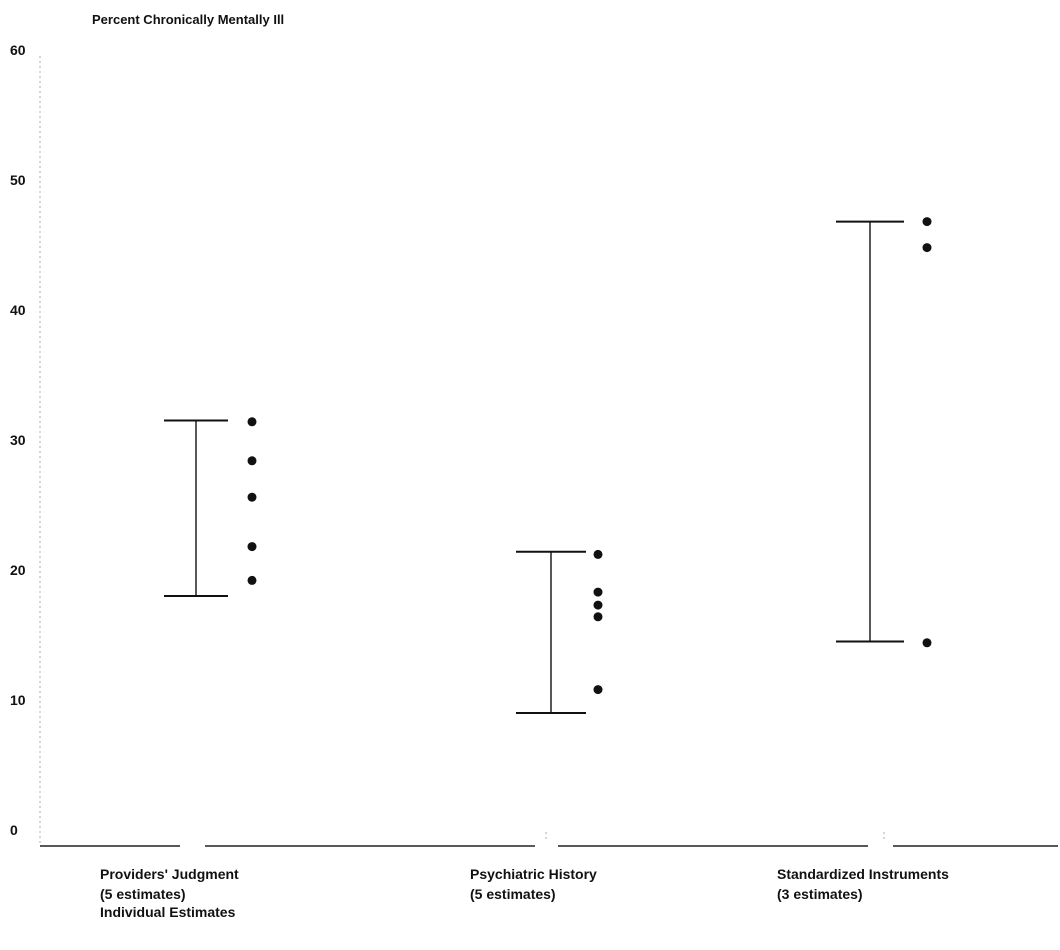 The height and width of the screenshot is (950, 1060). What do you see at coordinates (18, 570) in the screenshot?
I see `y-tick-label: 20` at bounding box center [18, 570].